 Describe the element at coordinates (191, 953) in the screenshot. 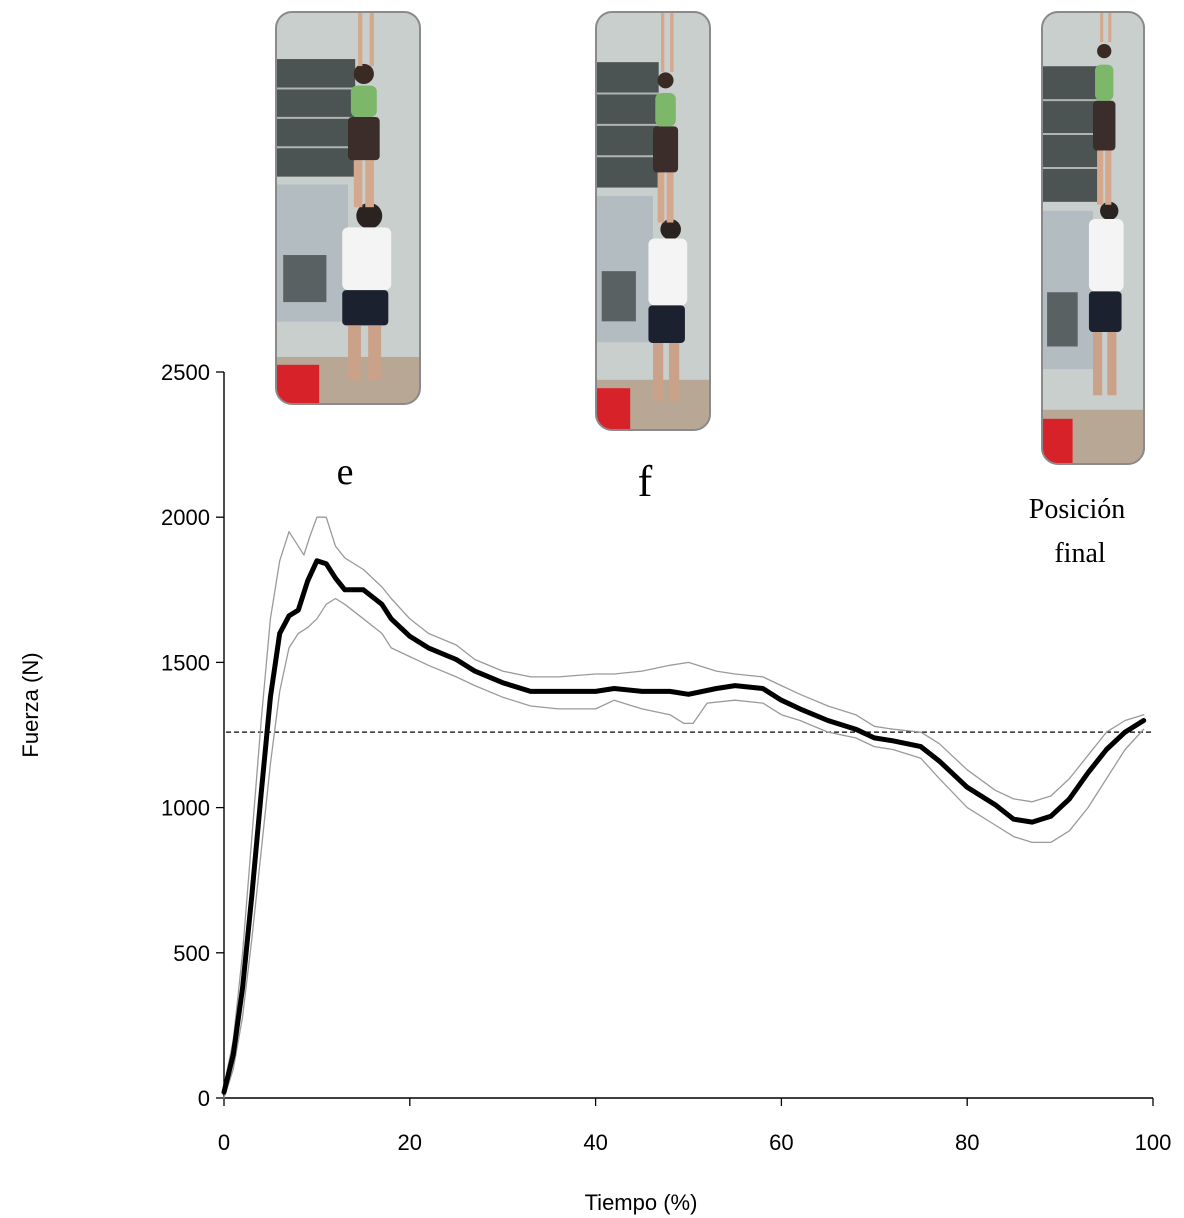

I see `y-tick-label: 500` at that location.